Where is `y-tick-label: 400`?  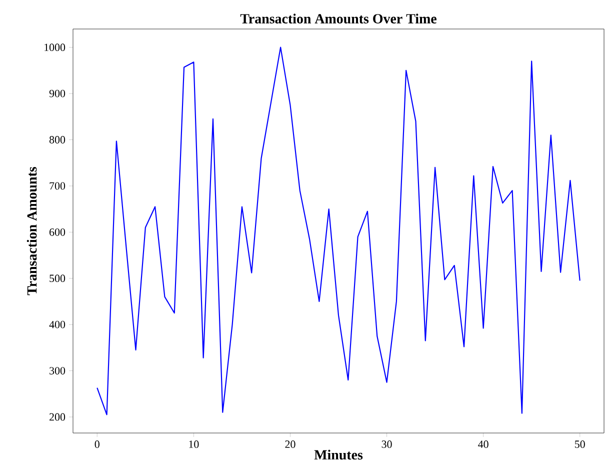
y-tick-label: 400 is located at coordinates (57, 324).